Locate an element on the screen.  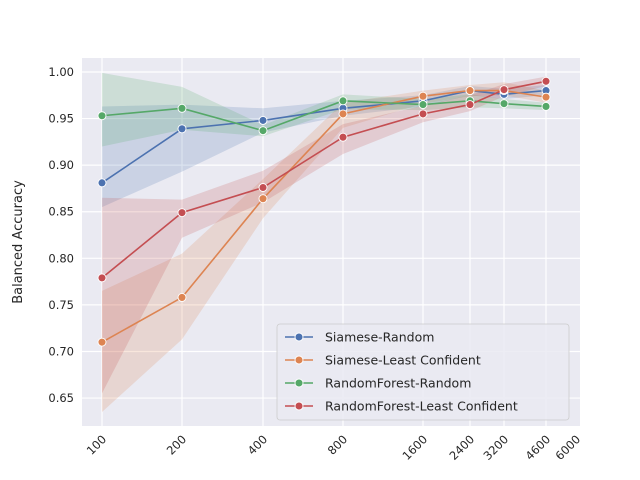
confidence-band is located at coordinates (324, 109).